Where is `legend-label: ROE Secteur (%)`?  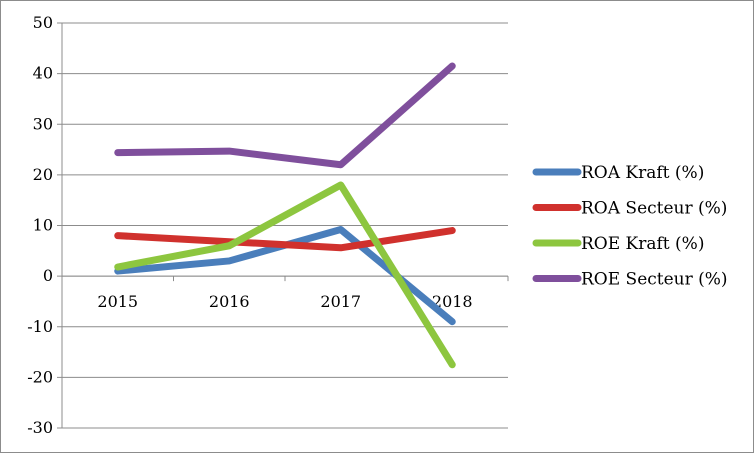 legend-label: ROE Secteur (%) is located at coordinates (654, 280).